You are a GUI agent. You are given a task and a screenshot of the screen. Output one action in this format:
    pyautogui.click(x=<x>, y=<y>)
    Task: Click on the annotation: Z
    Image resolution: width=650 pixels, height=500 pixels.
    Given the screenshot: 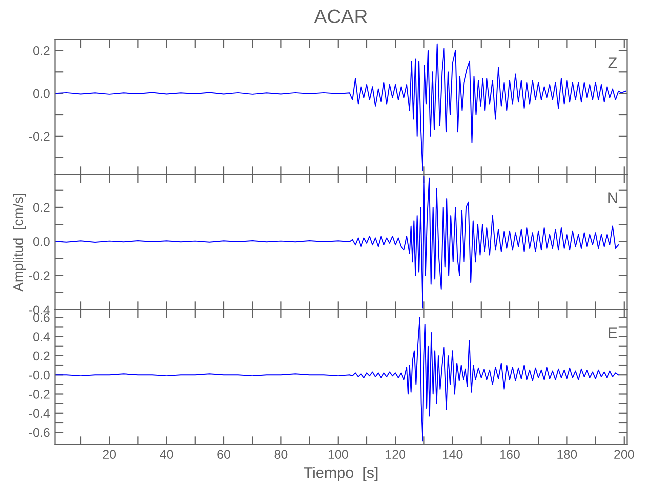 What is the action you would take?
    pyautogui.click(x=613, y=63)
    